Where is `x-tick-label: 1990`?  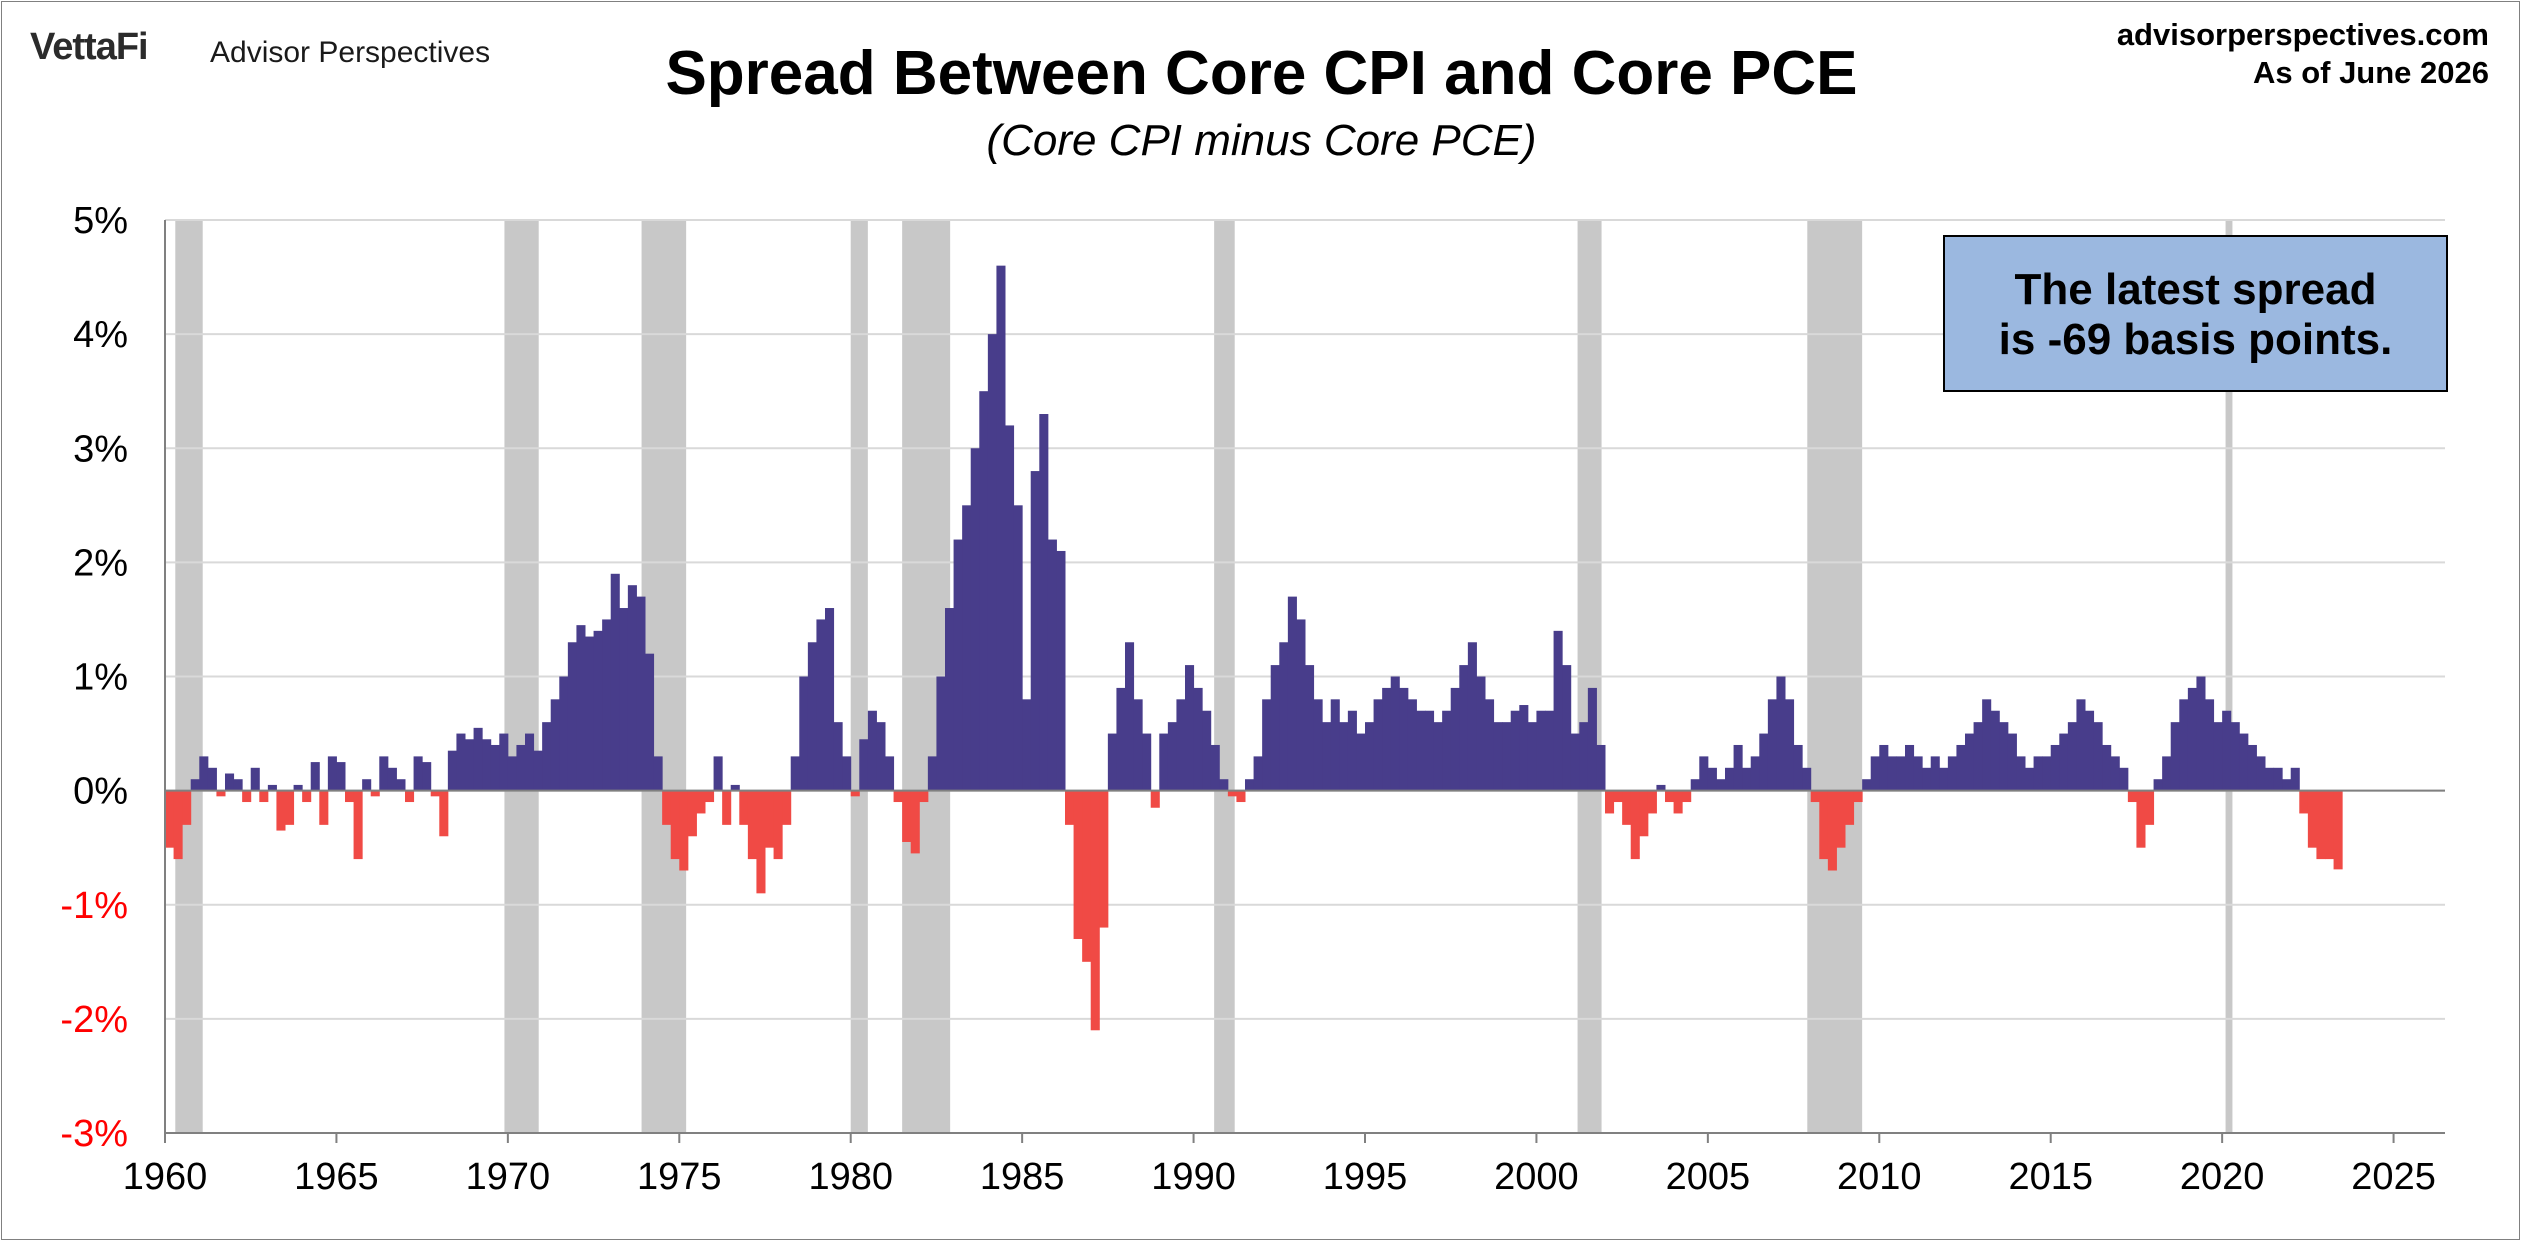 x-tick-label: 1990 is located at coordinates (1193, 1177).